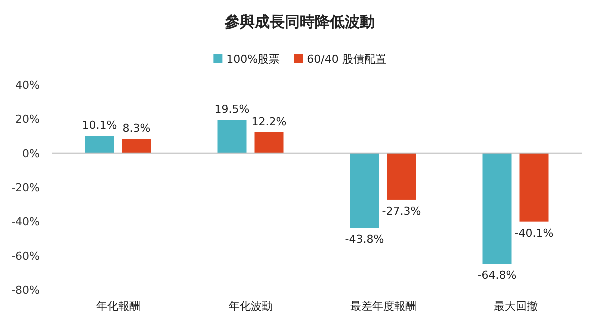 The image size is (600, 332). I want to click on y-tick-label: 0%, so click(31, 153).